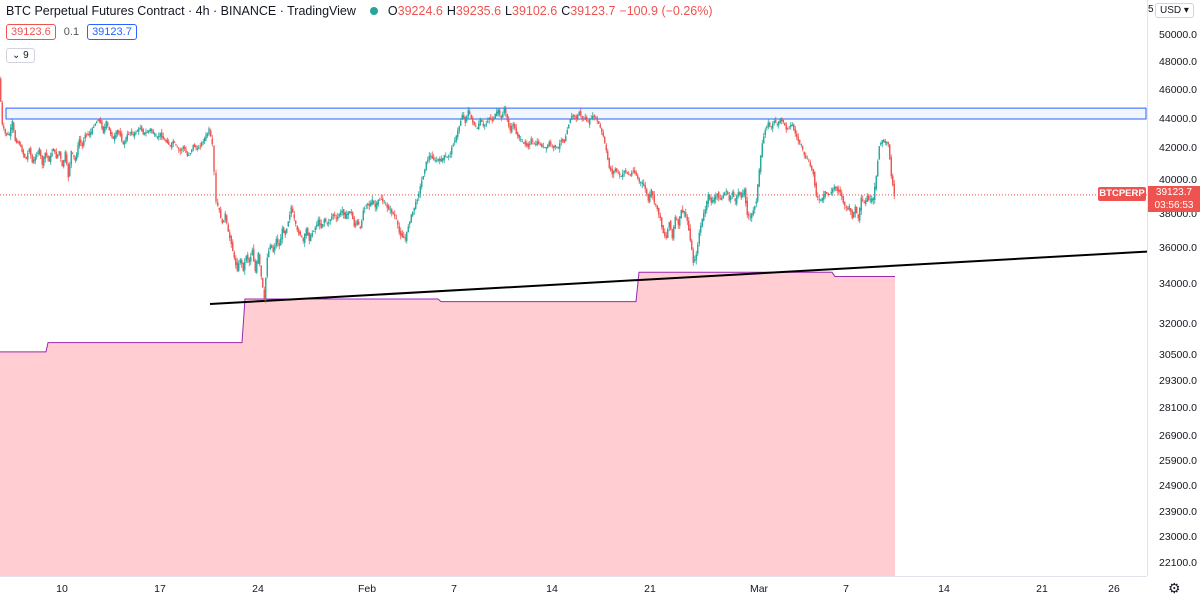 The image size is (1200, 601). What do you see at coordinates (160, 589) in the screenshot?
I see `time-tick-label: 17` at bounding box center [160, 589].